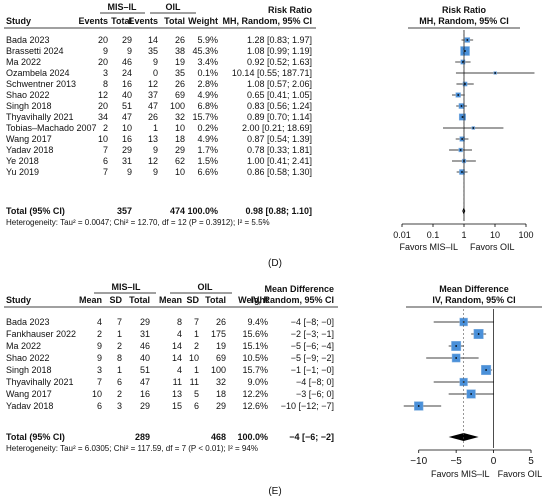 Image resolution: width=550 pixels, height=500 pixels. What do you see at coordinates (23, 346) in the screenshot?
I see `study-name: Ma 2022` at bounding box center [23, 346].